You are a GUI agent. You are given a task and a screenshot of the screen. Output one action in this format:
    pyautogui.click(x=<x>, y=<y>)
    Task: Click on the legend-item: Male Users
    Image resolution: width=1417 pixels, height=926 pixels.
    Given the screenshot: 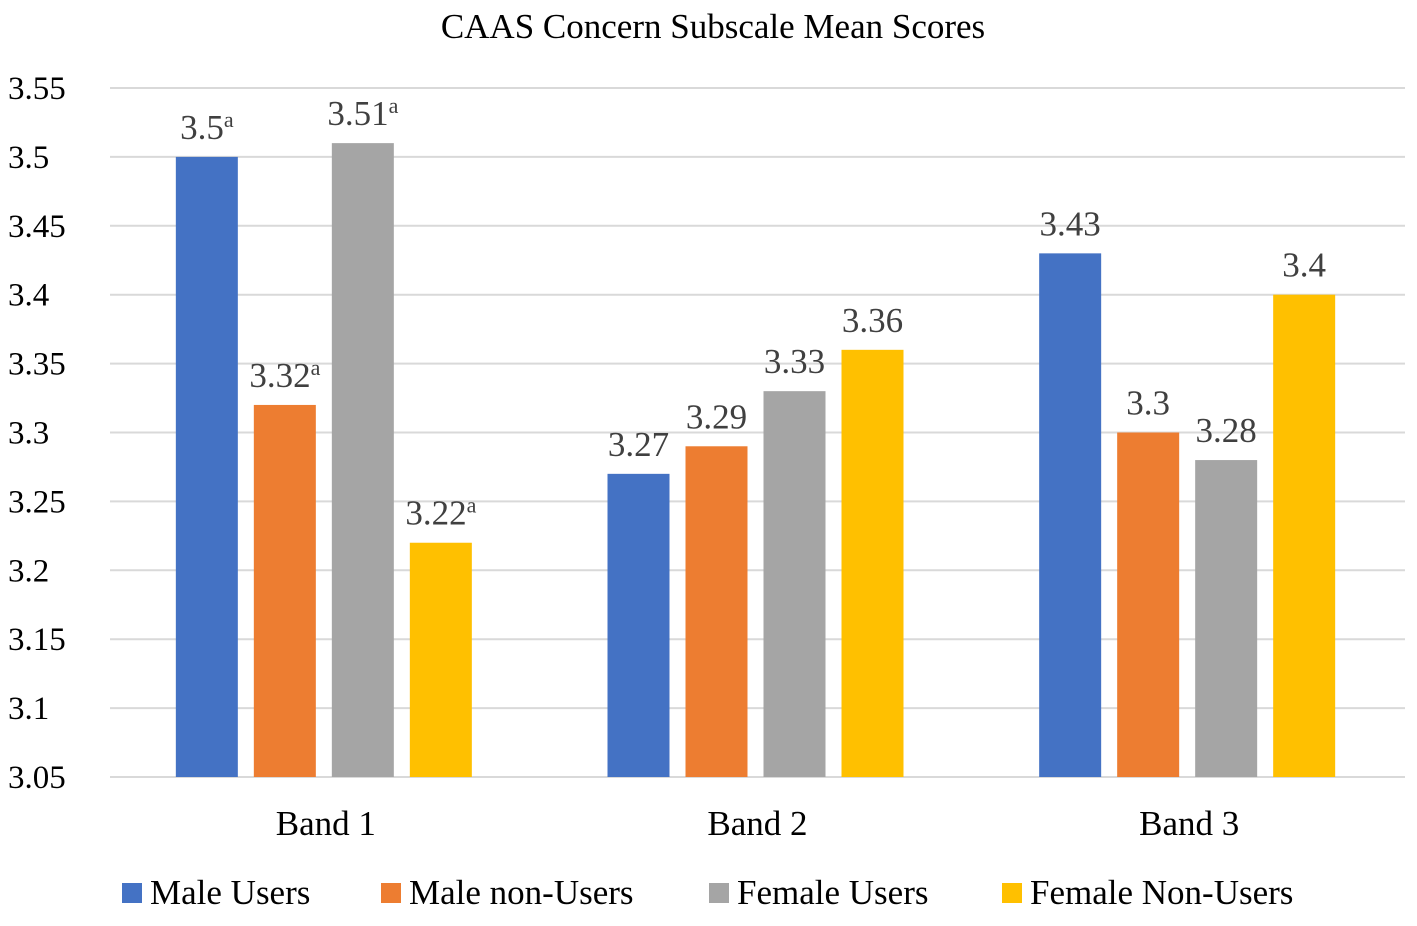 What is the action you would take?
    pyautogui.click(x=216, y=892)
    